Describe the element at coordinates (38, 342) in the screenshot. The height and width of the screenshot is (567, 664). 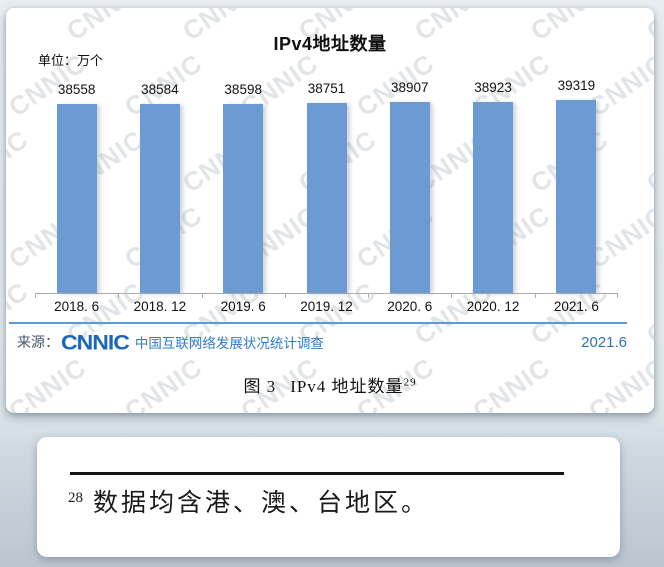
I see `source-prefix-label: 来源：` at that location.